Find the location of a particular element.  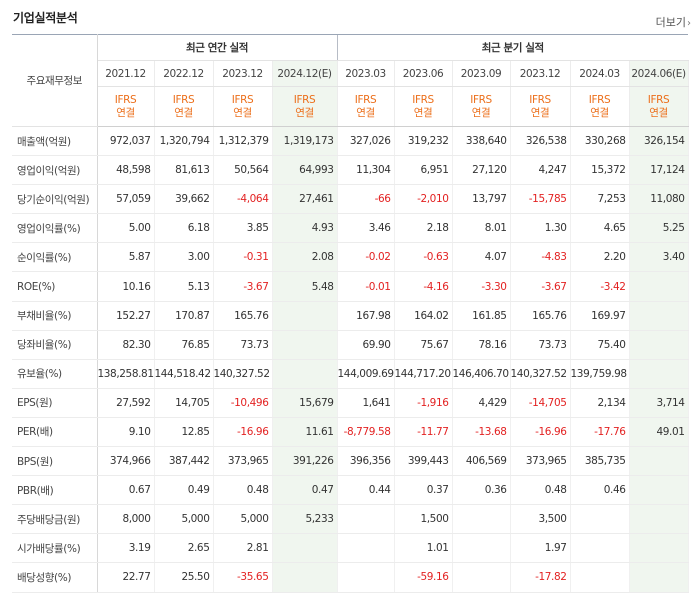

row-label: 유보율(%) is located at coordinates (55, 374).